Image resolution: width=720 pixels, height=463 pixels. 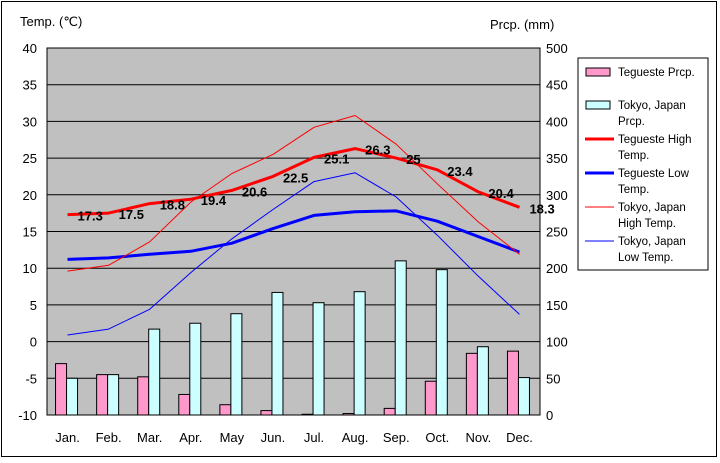 I want to click on x-tick-label: Jan., so click(x=67, y=437).